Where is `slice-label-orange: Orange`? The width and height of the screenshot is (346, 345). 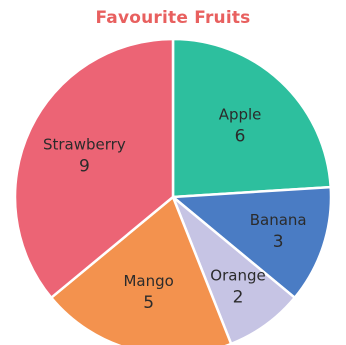 slice-label-orange: Orange is located at coordinates (237, 275).